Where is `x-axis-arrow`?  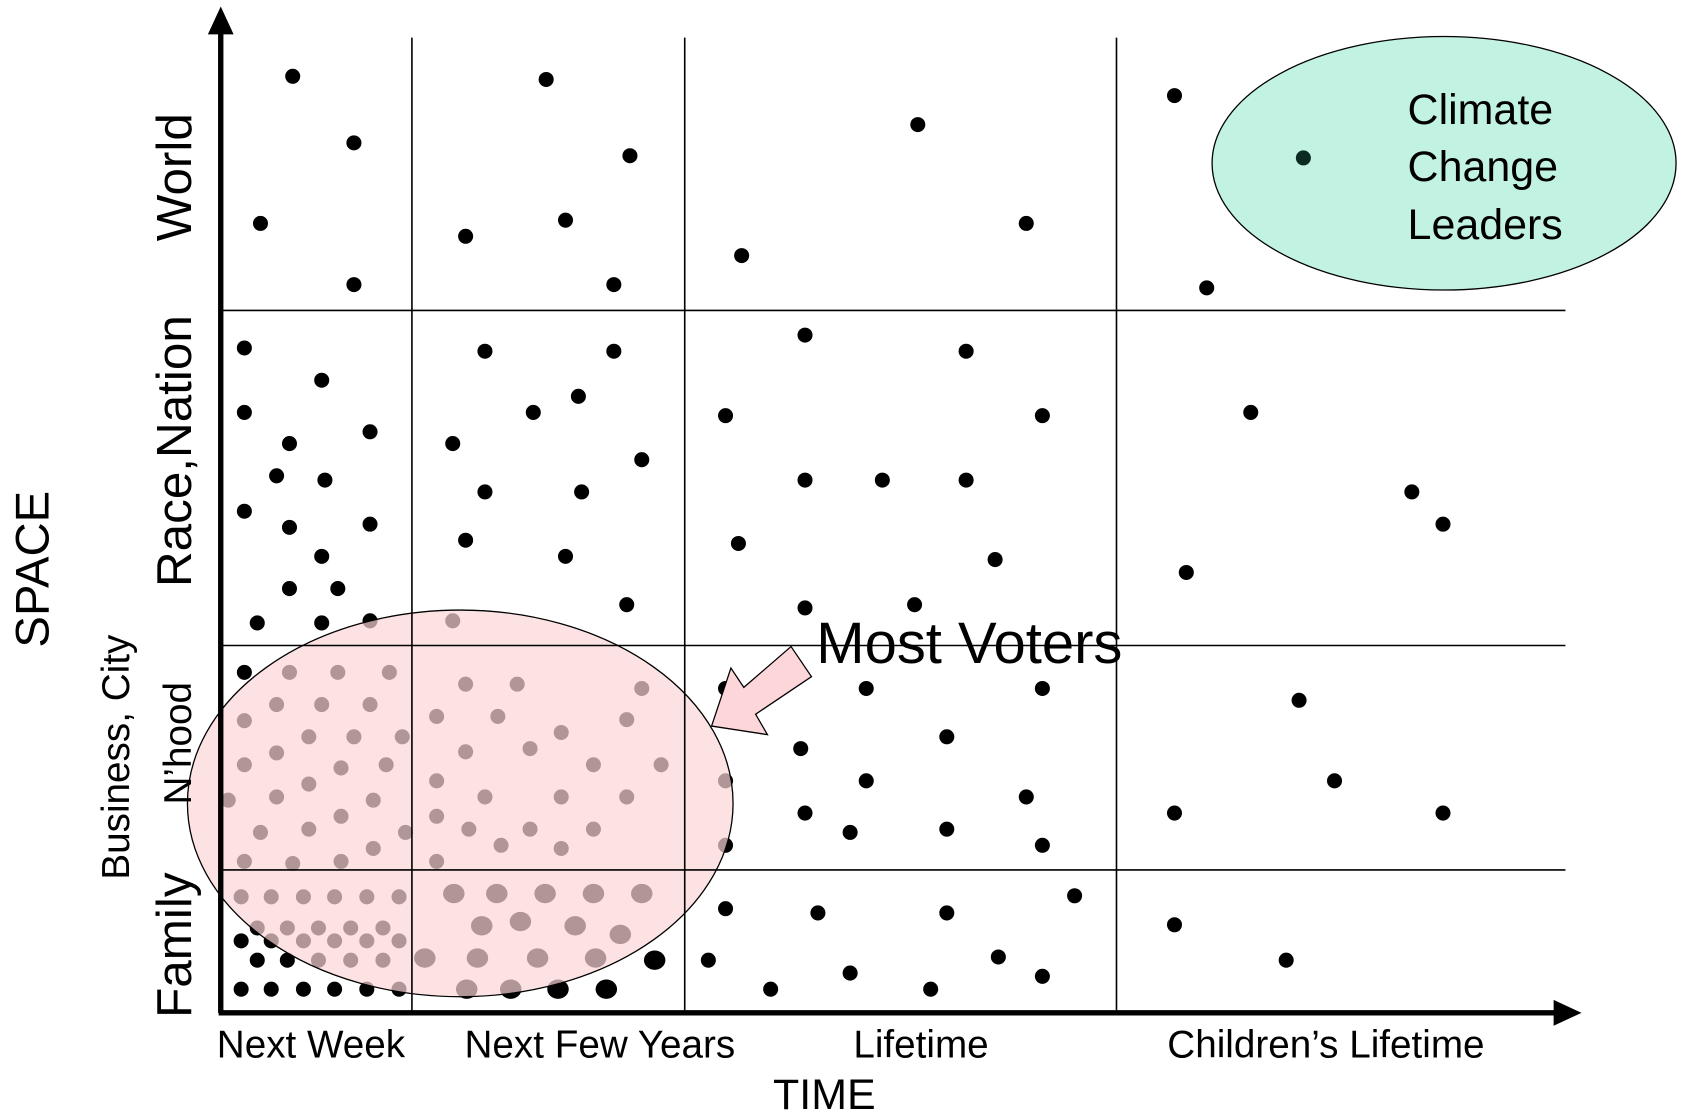
x-axis-arrow is located at coordinates (1567, 1012).